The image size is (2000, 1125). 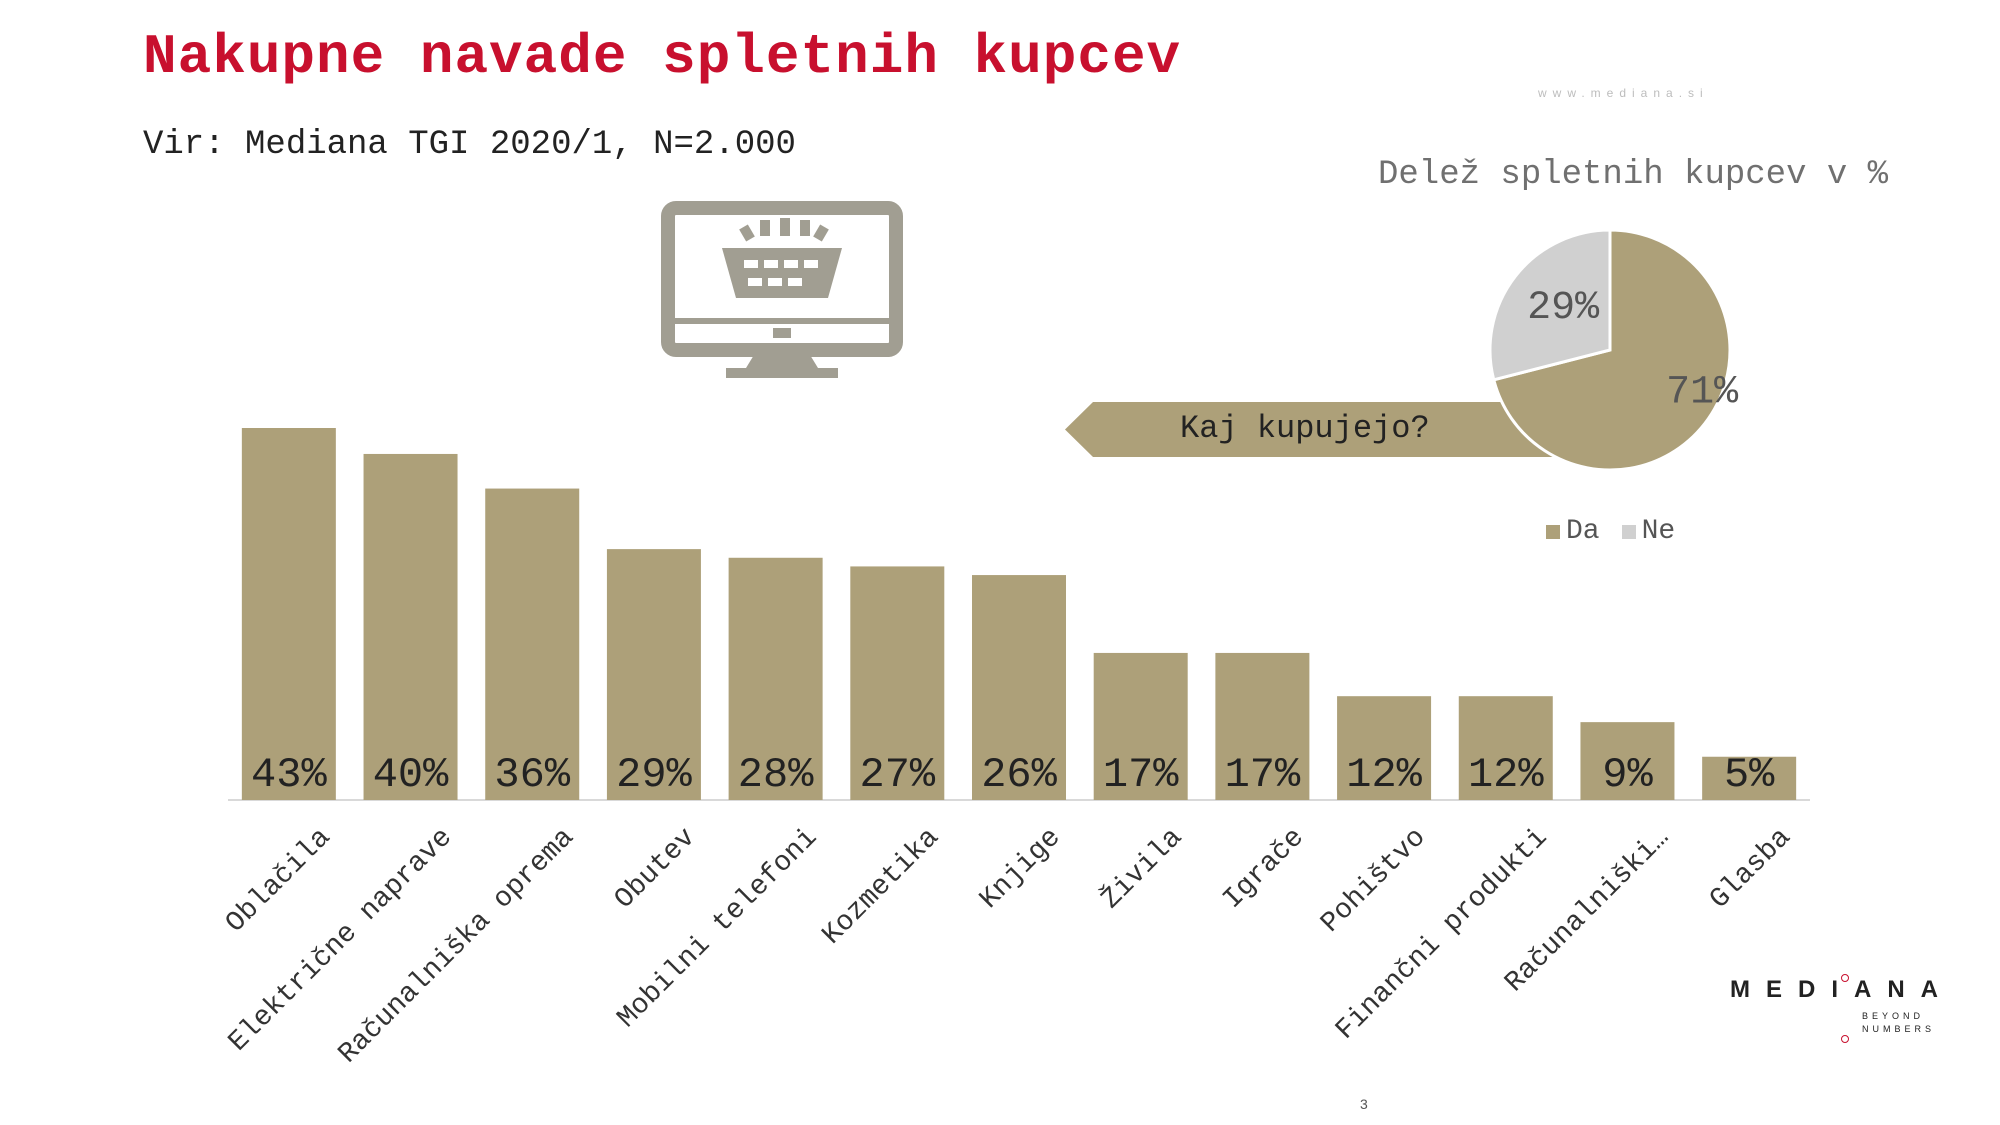 I want to click on legend-swatch-ne, so click(x=1628, y=531).